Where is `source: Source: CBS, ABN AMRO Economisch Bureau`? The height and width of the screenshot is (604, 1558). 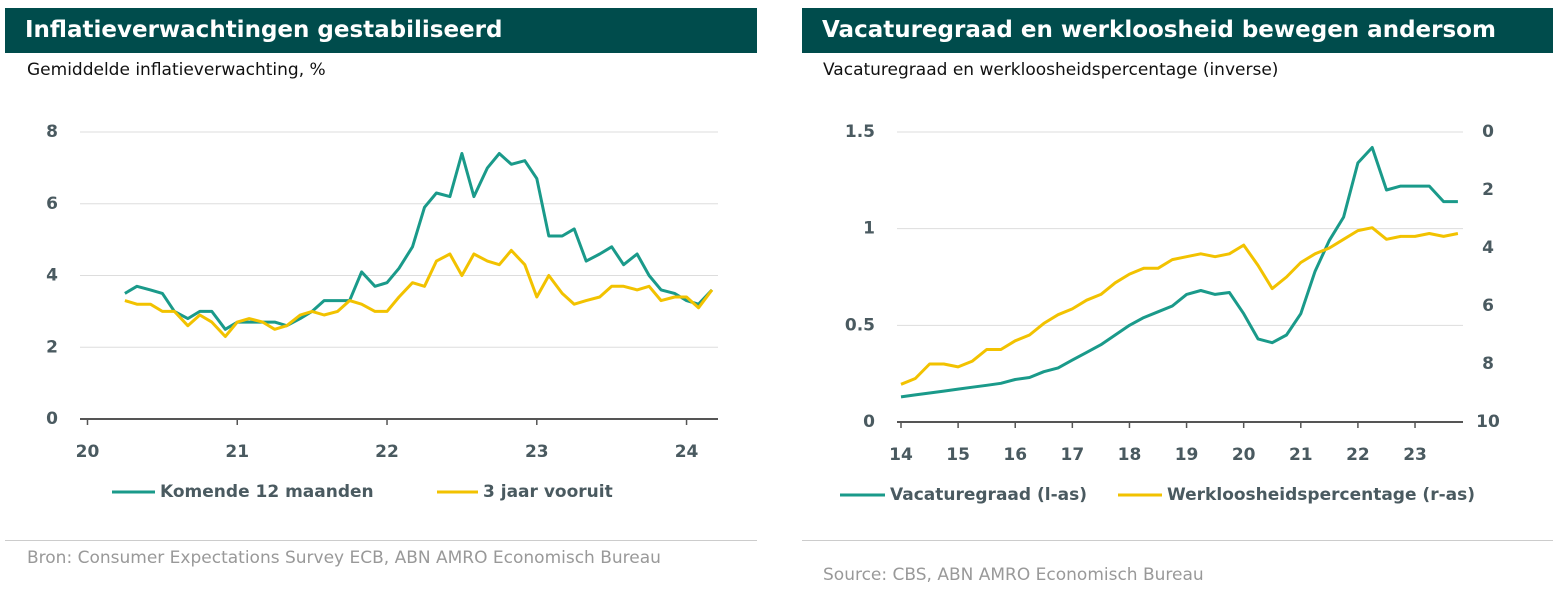 source: Source: CBS, ABN AMRO Economisch Bureau is located at coordinates (1013, 575).